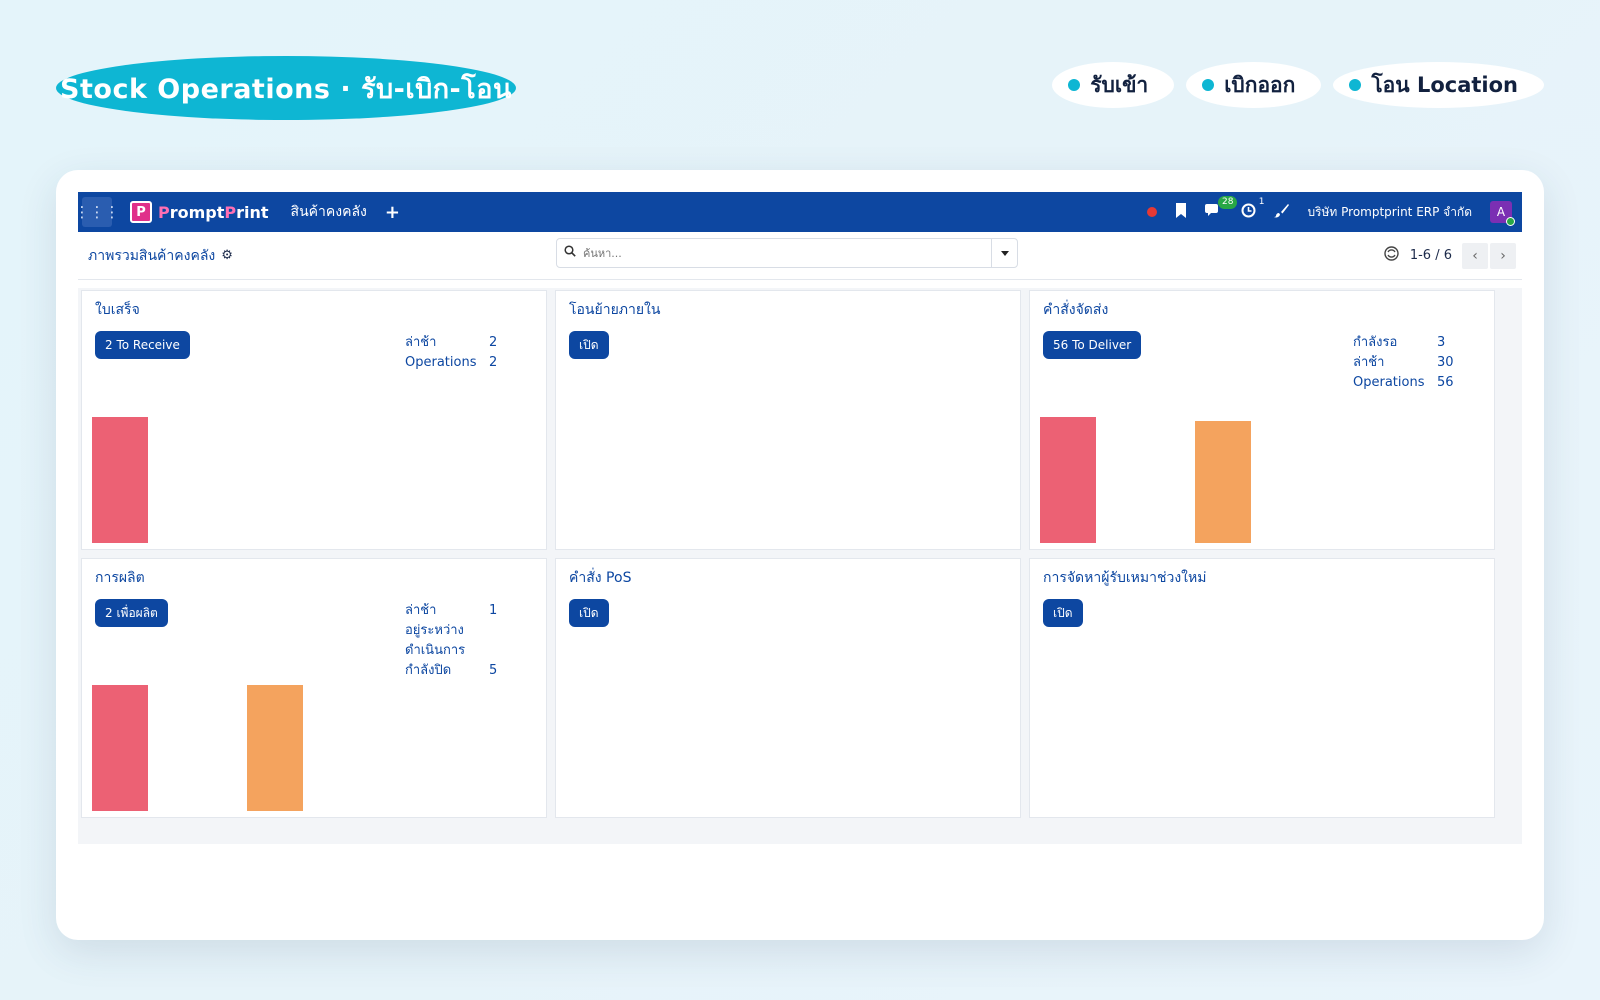 Image resolution: width=1600 pixels, height=1000 pixels. I want to click on feature-chips: รับเข้า เบิกออก โอน Location, so click(1298, 85).